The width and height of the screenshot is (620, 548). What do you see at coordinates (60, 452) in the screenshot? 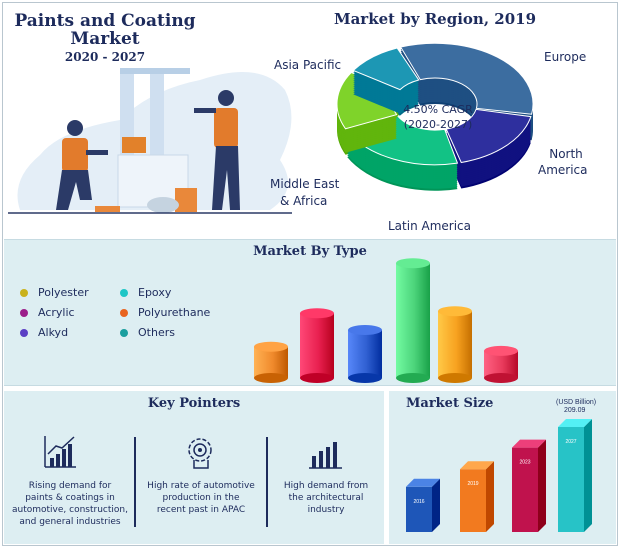
I see `growth-chart-icon` at bounding box center [60, 452].